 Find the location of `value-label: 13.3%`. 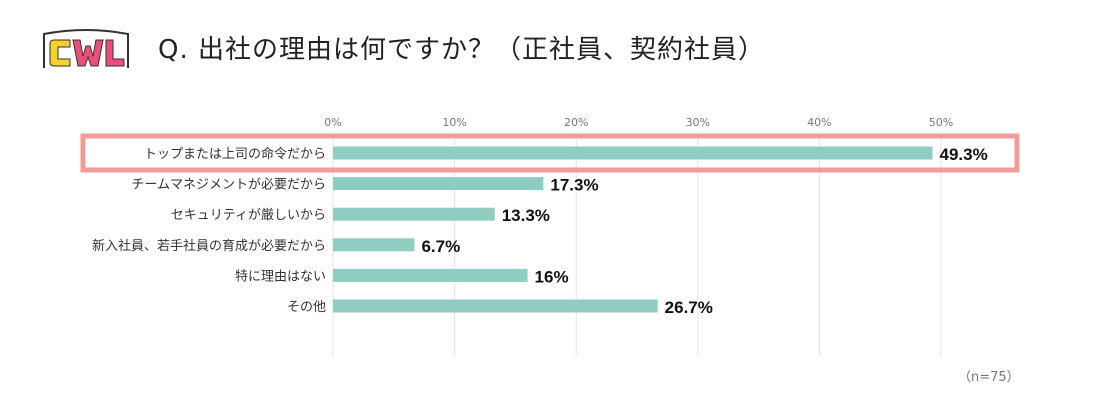

value-label: 13.3% is located at coordinates (526, 215).